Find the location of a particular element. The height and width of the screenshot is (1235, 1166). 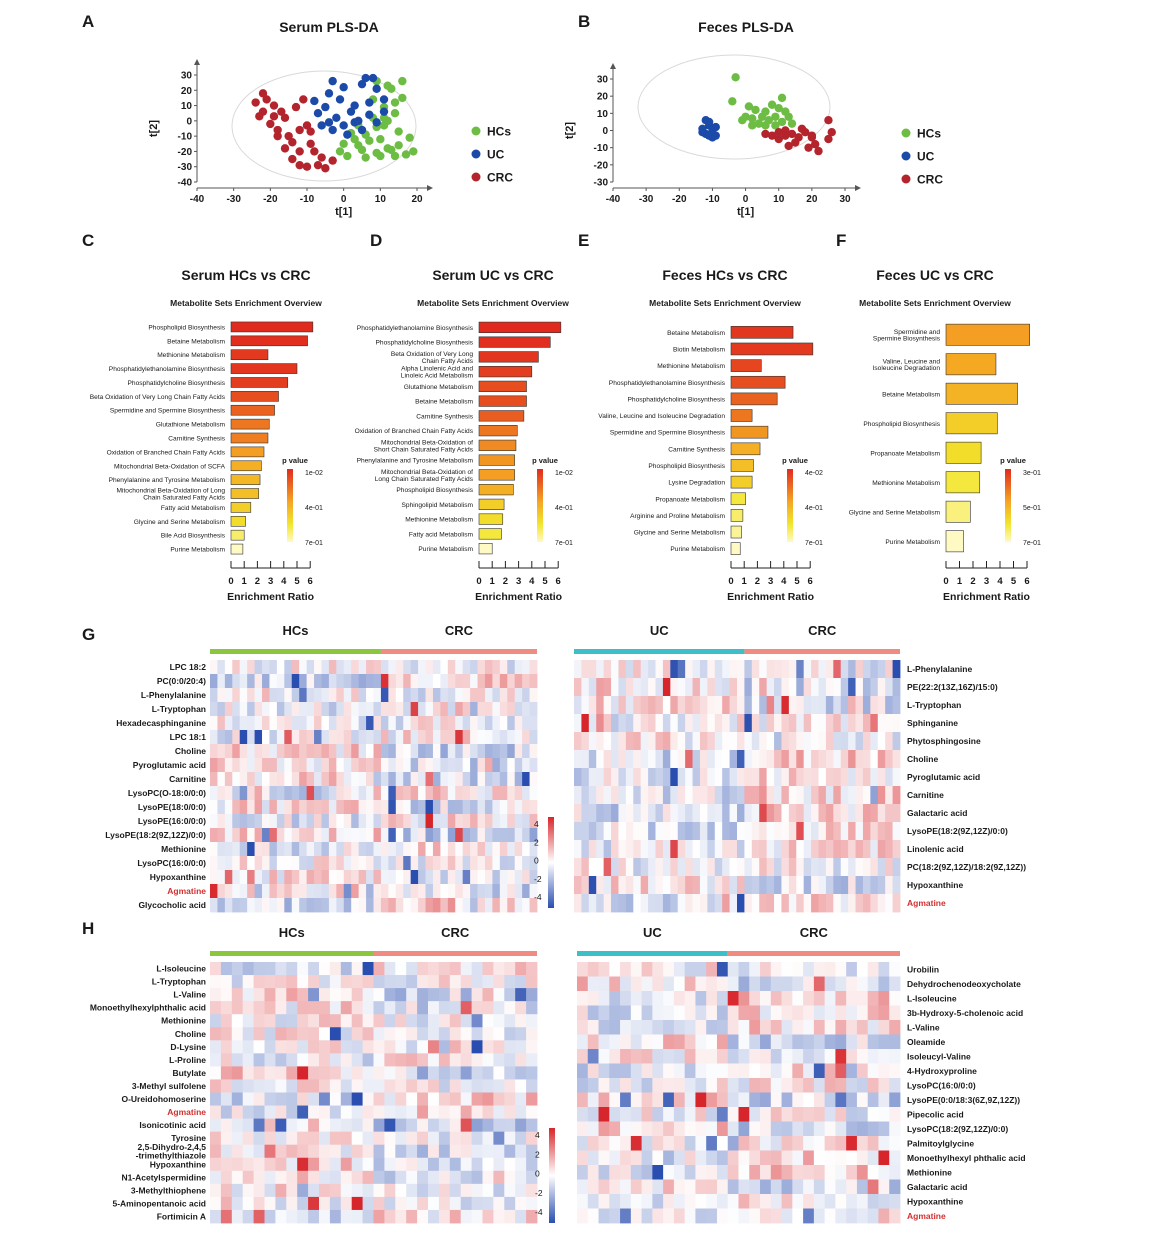

point-crc is located at coordinates (778, 139).